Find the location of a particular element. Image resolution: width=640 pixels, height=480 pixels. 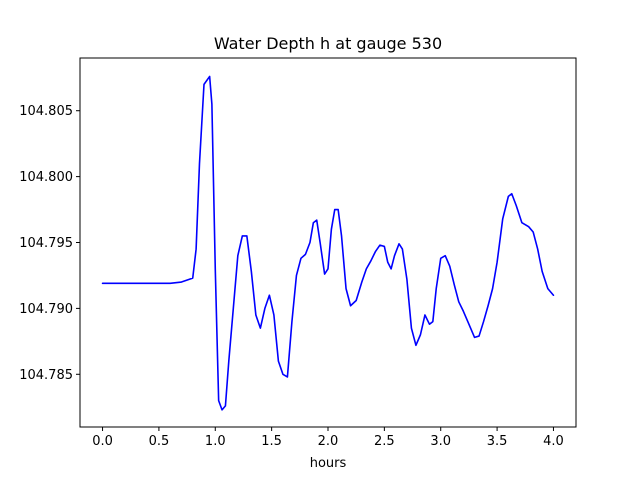

x-tick-label: 0.5 is located at coordinates (159, 441).